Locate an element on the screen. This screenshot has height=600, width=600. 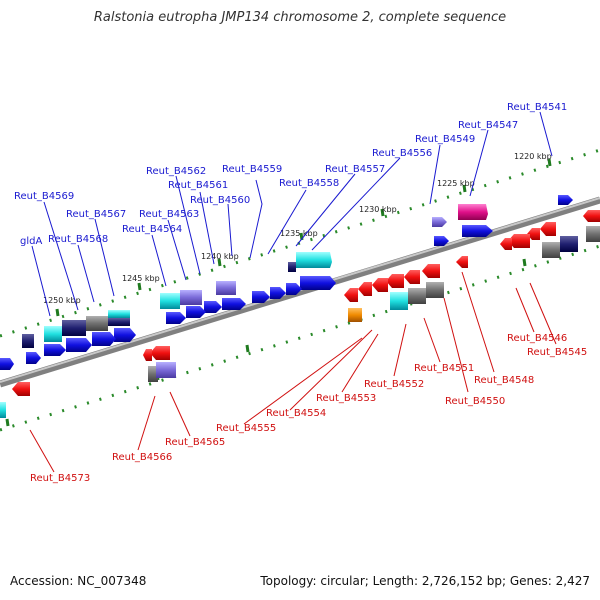
accession-label: Accession: NC_007348 is located at coordinates (78, 581).